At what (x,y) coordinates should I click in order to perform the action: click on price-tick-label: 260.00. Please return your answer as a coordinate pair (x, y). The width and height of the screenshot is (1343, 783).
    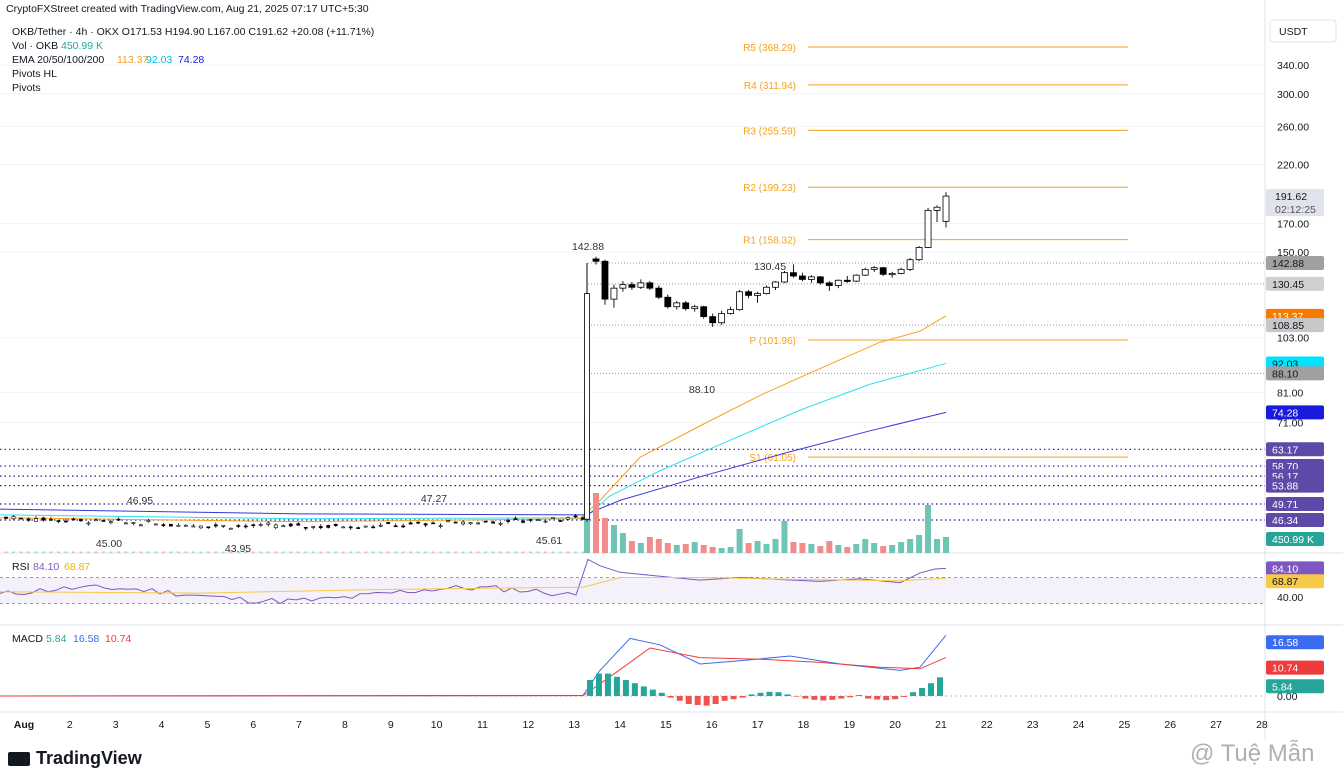
    Looking at the image, I should click on (1293, 127).